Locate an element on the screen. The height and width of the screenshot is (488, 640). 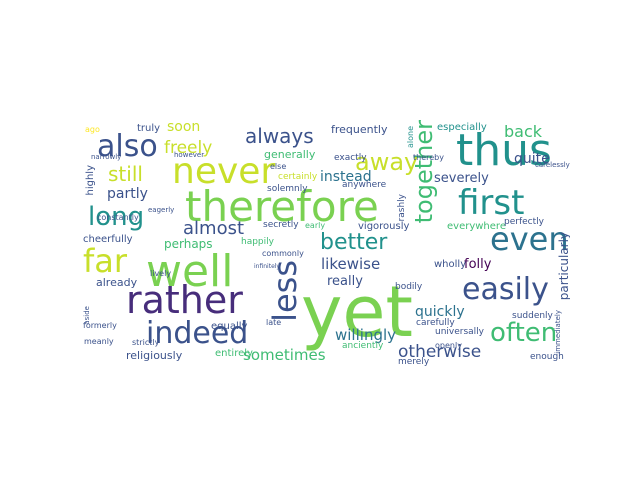
word-partly: partly is located at coordinates (127, 194).